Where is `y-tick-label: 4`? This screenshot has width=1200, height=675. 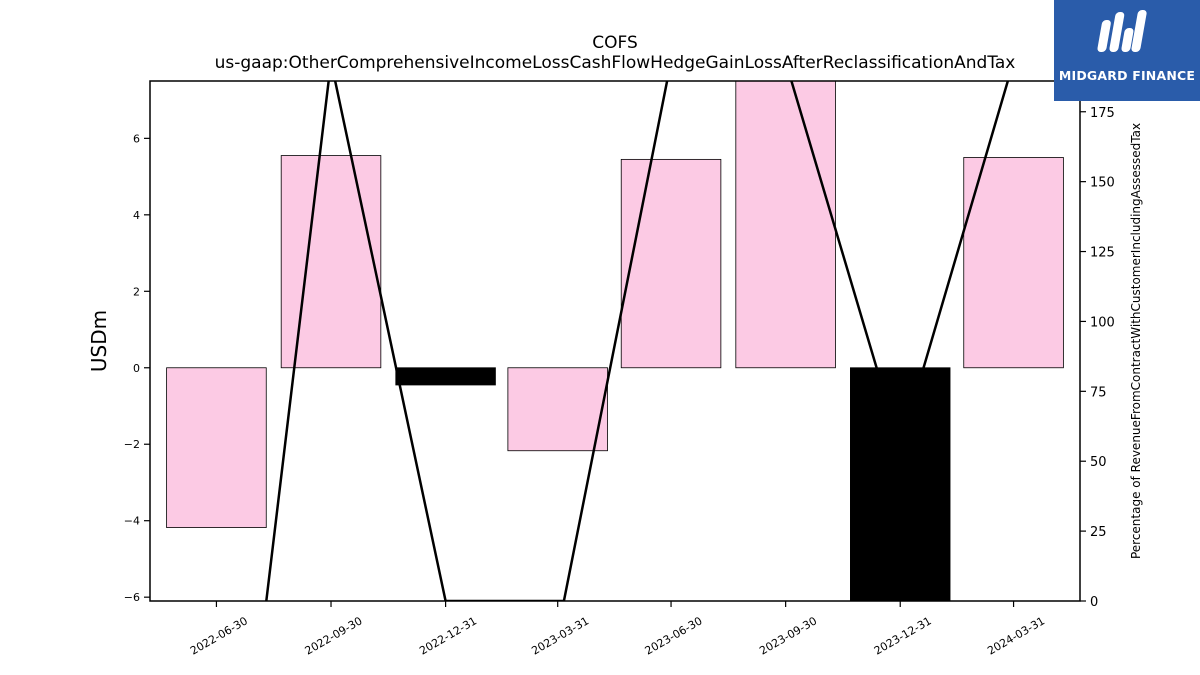 y-tick-label: 4 is located at coordinates (136, 215).